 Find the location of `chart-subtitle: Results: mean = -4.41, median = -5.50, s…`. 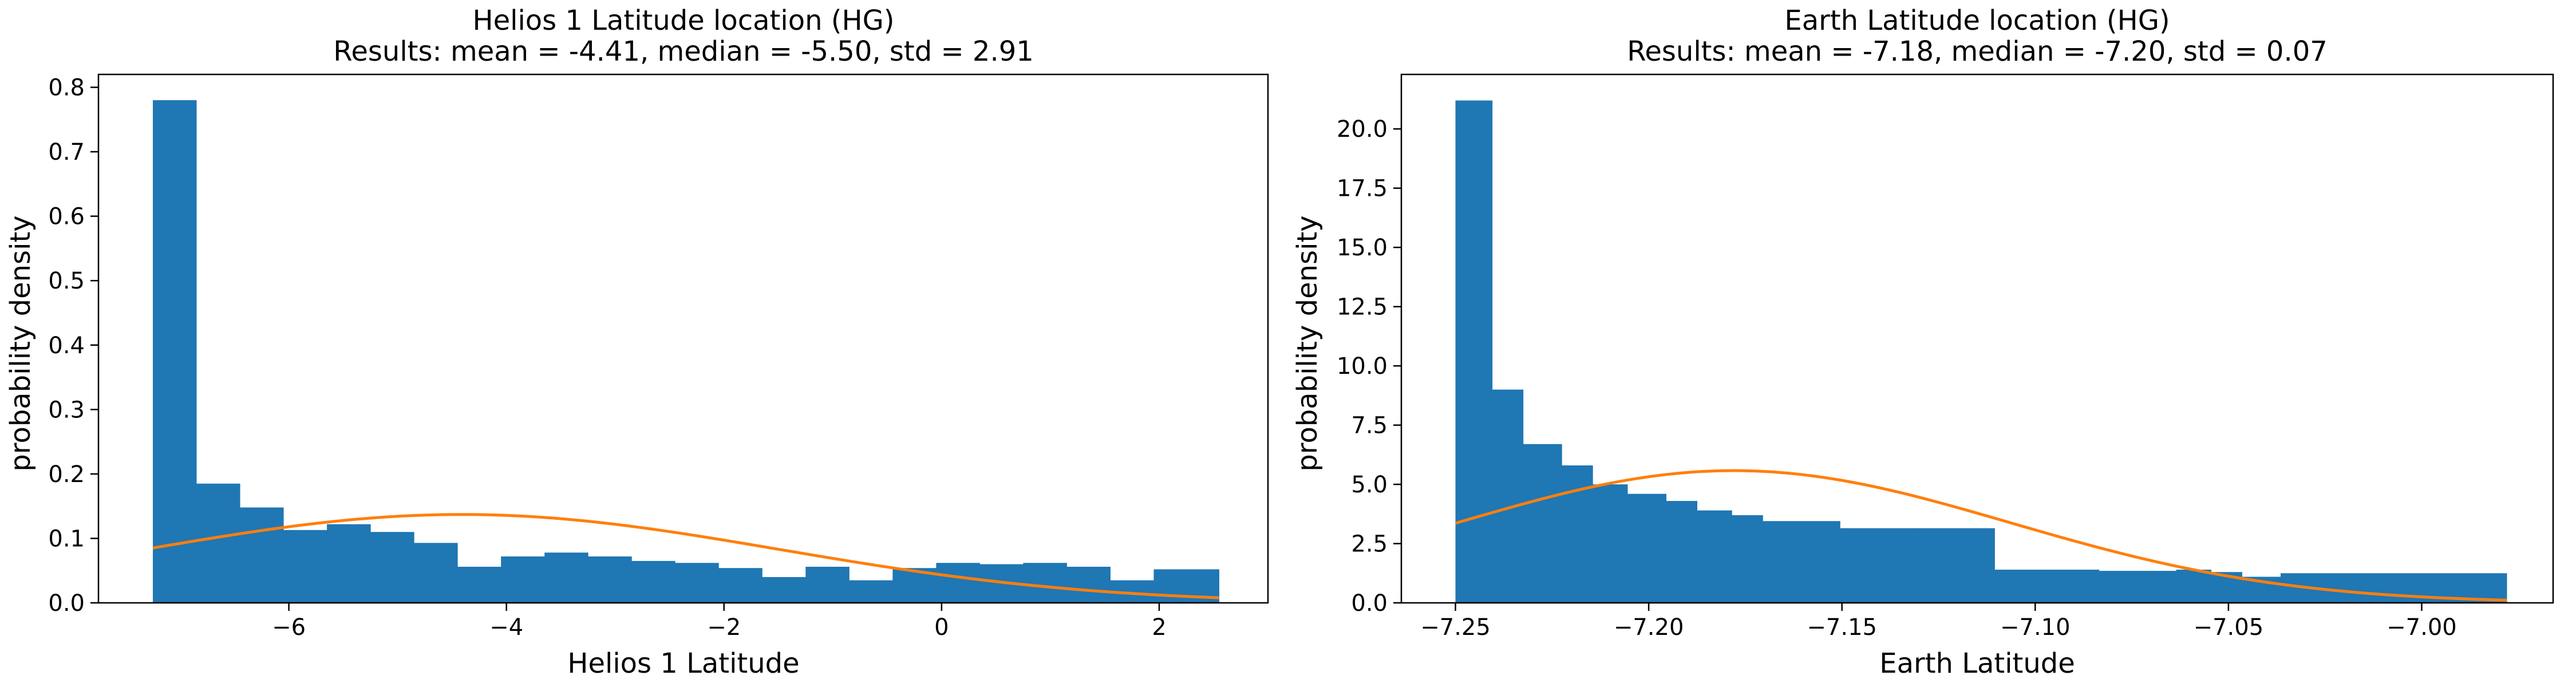

chart-subtitle: Results: mean = -4.41, median = -5.50, s… is located at coordinates (683, 51).